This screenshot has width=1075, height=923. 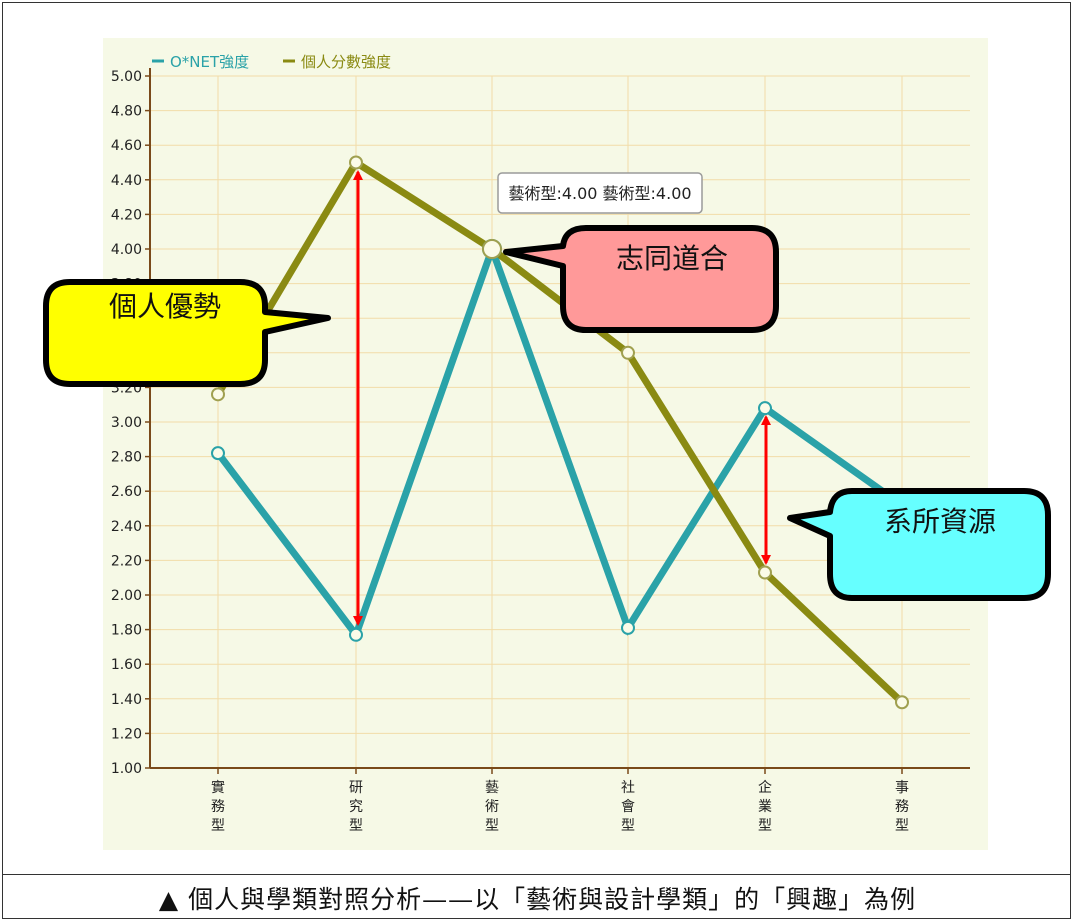 What do you see at coordinates (126, 112) in the screenshot?
I see `y-tick-label: 4.80` at bounding box center [126, 112].